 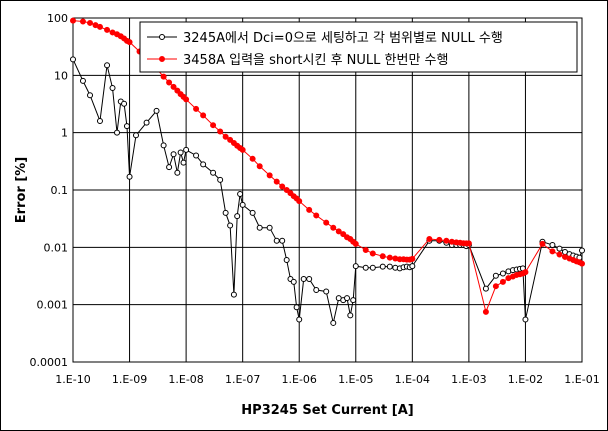 What do you see at coordinates (21, 190) in the screenshot?
I see `y-axis-label: Error [%]` at bounding box center [21, 190].